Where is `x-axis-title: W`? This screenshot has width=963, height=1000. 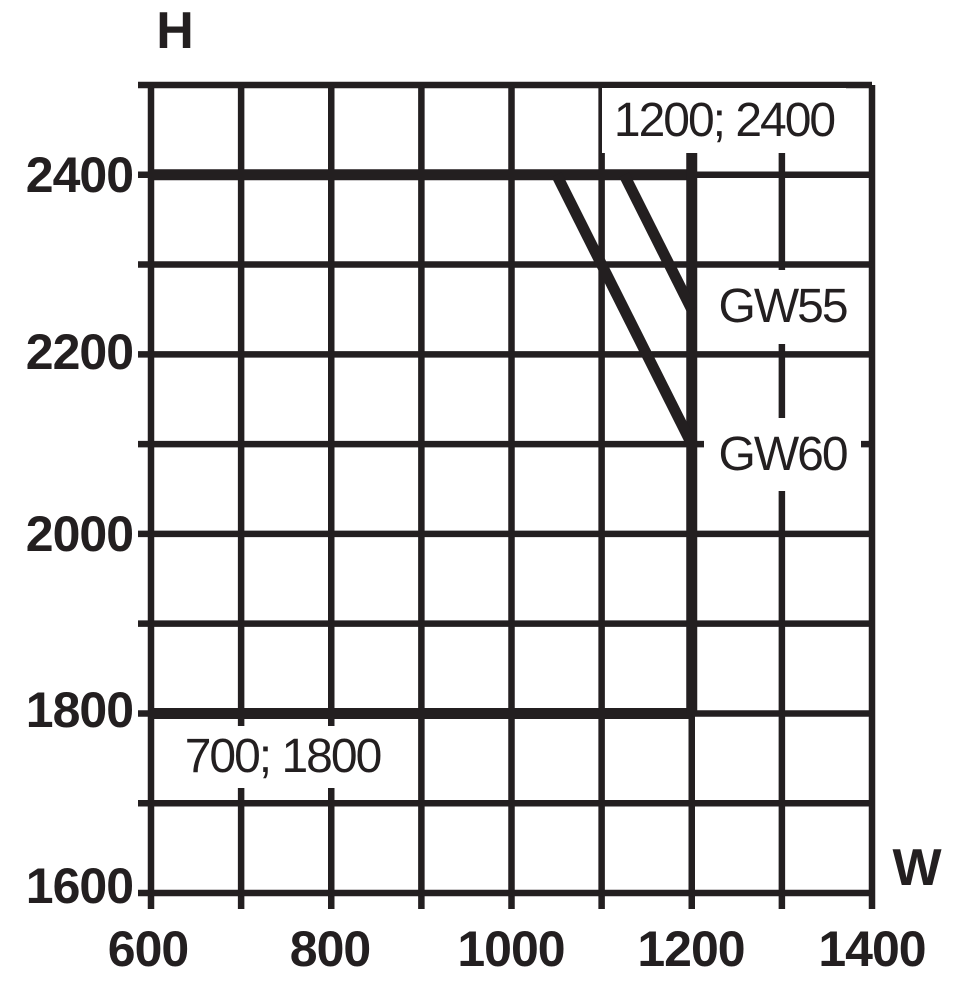
x-axis-title: W is located at coordinates (917, 868).